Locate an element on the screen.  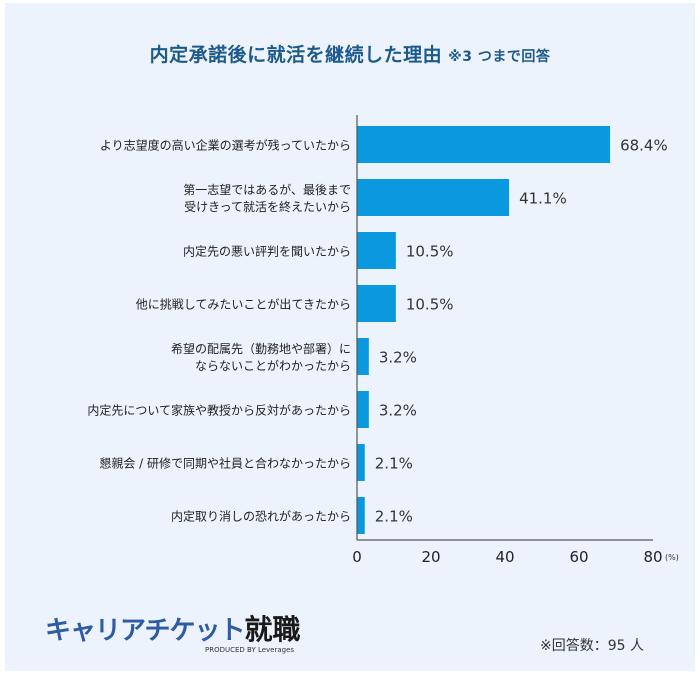
category-label: より志望度の高い企業の選考が残っていたから is located at coordinates (225, 145).